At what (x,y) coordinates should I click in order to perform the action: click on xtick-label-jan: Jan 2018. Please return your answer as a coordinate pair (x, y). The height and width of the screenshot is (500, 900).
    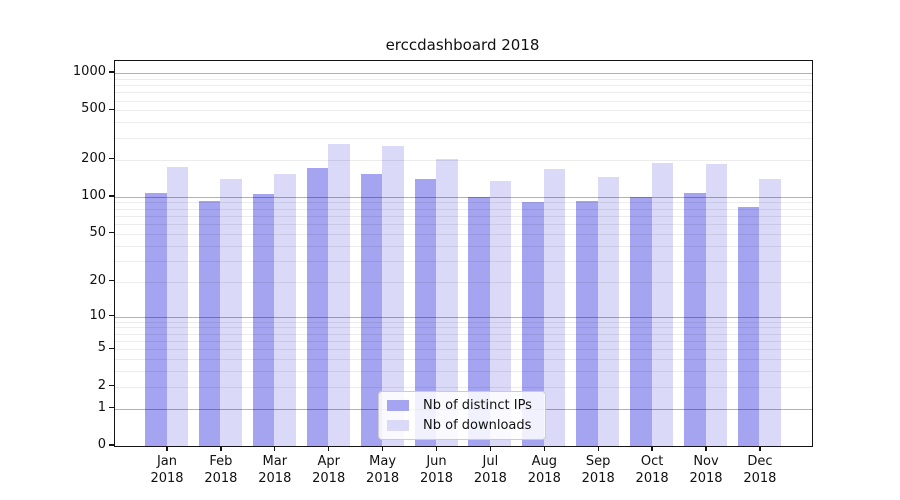
    Looking at the image, I should click on (167, 470).